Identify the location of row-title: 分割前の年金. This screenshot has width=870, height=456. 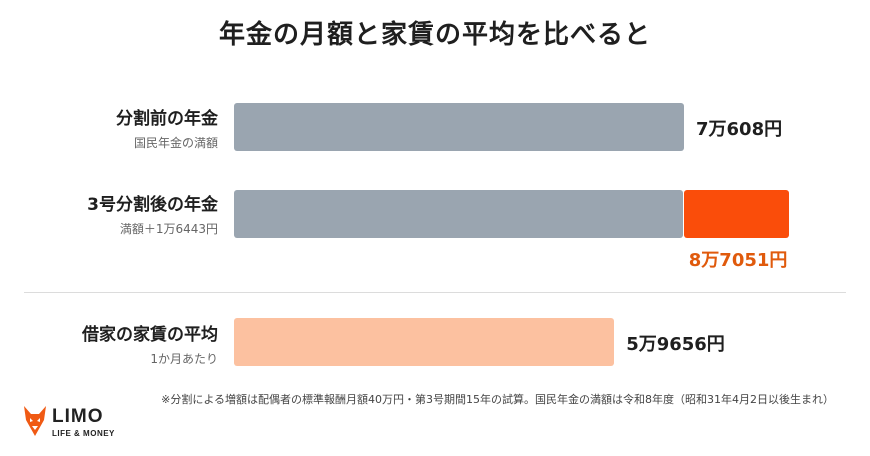
(167, 119).